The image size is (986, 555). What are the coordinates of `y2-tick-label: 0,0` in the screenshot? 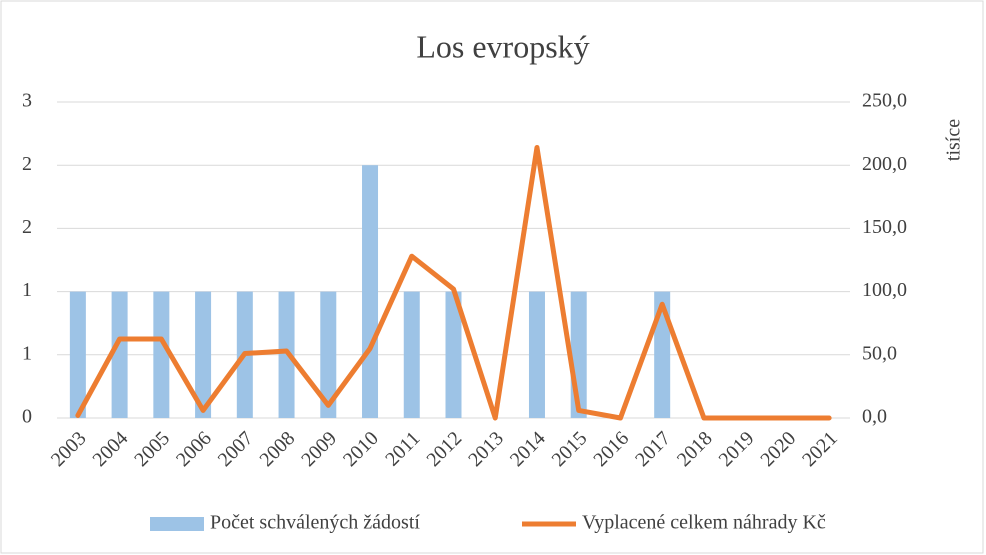 It's located at (874, 417).